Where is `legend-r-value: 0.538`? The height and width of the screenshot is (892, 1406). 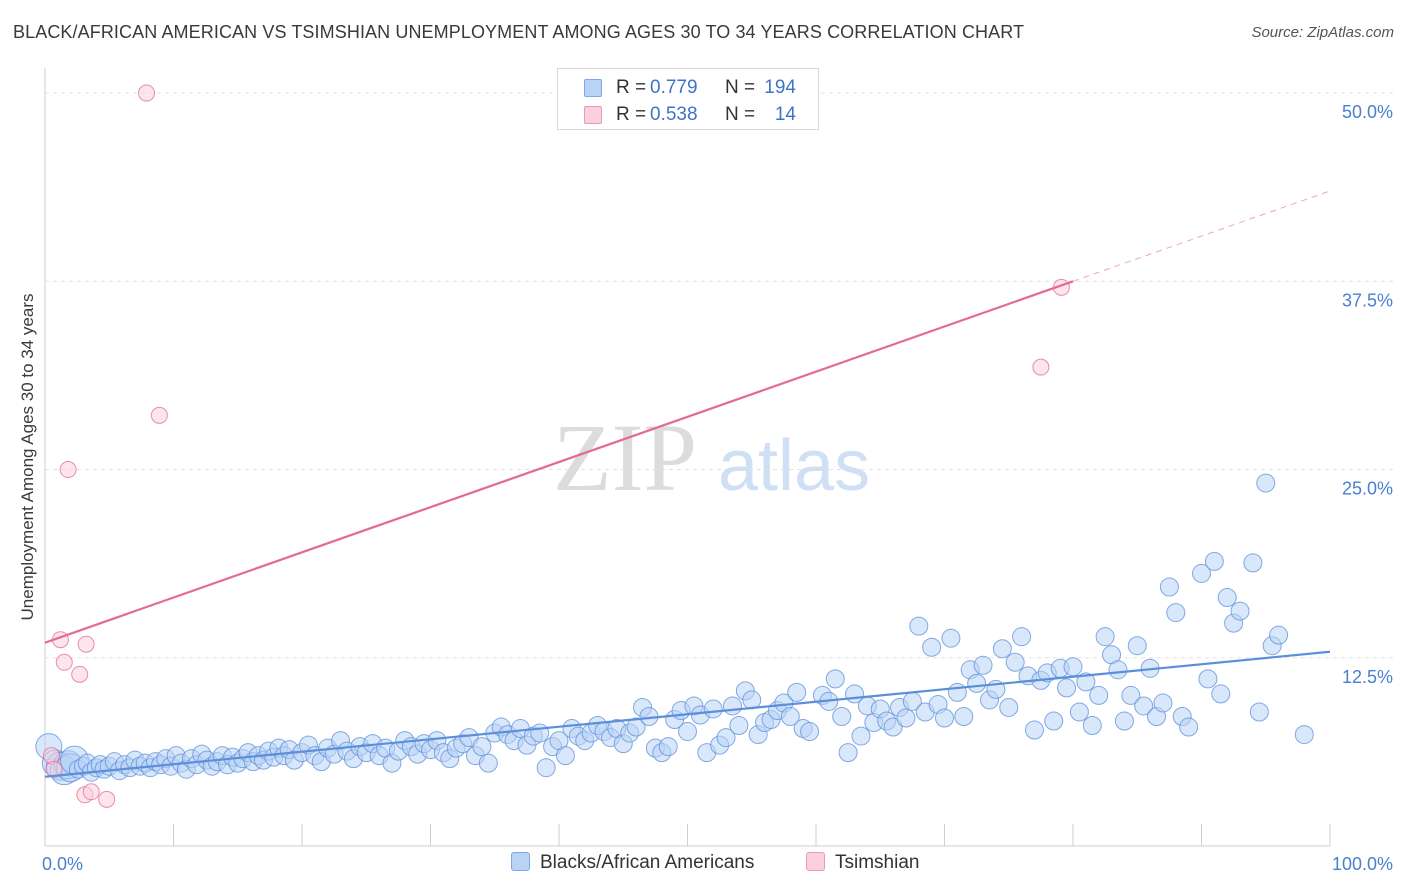 legend-r-value: 0.538 is located at coordinates (674, 114).